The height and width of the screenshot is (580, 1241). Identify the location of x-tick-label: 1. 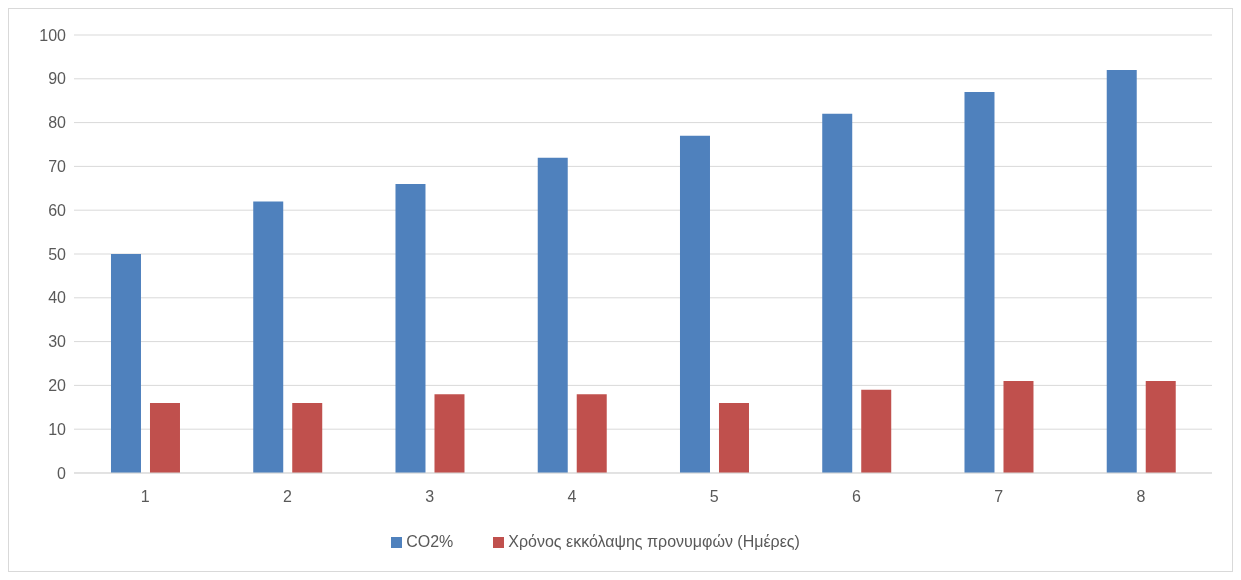
(145, 497).